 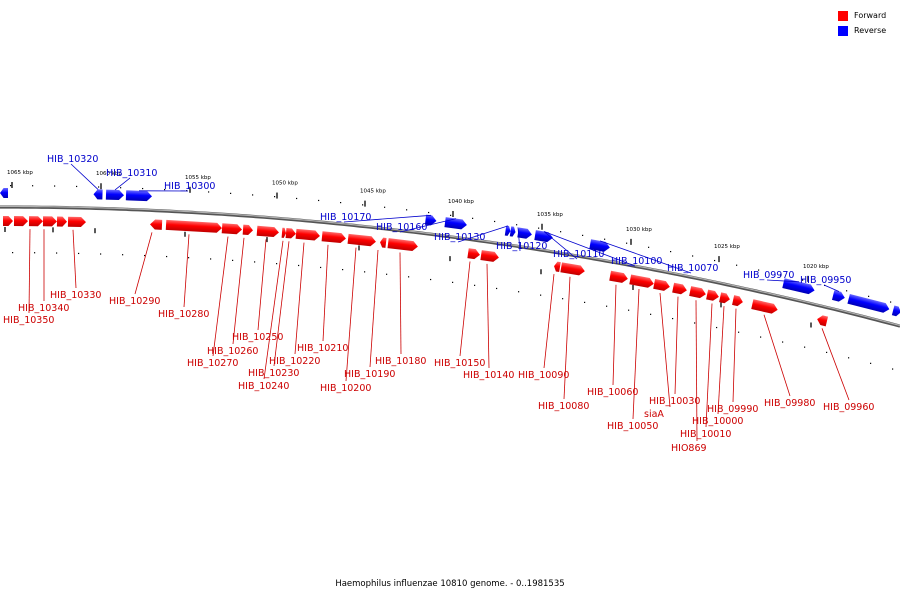 I want to click on gene-label-hib-10130: HIB_10130, so click(x=459, y=237).